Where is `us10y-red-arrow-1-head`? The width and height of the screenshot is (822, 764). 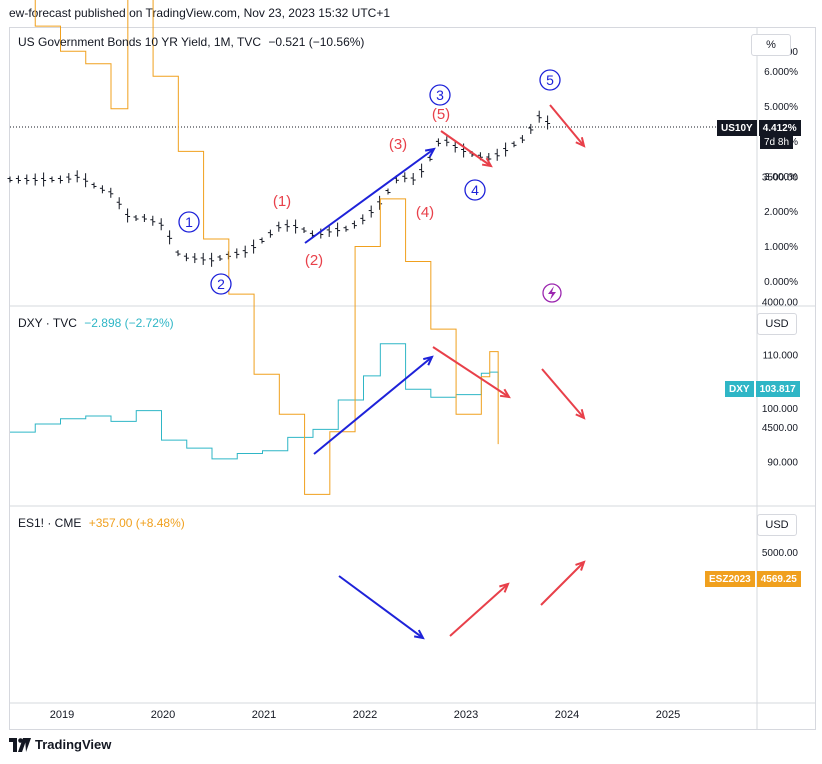
us10y-red-arrow-1-head is located at coordinates (487, 162).